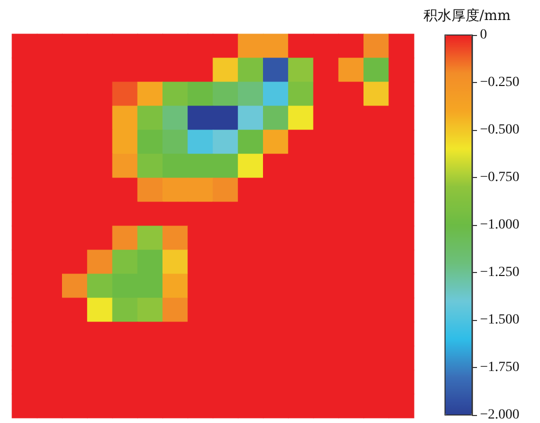  What do you see at coordinates (500, 320) in the screenshot?
I see `color-bar-label: −1.500` at bounding box center [500, 320].